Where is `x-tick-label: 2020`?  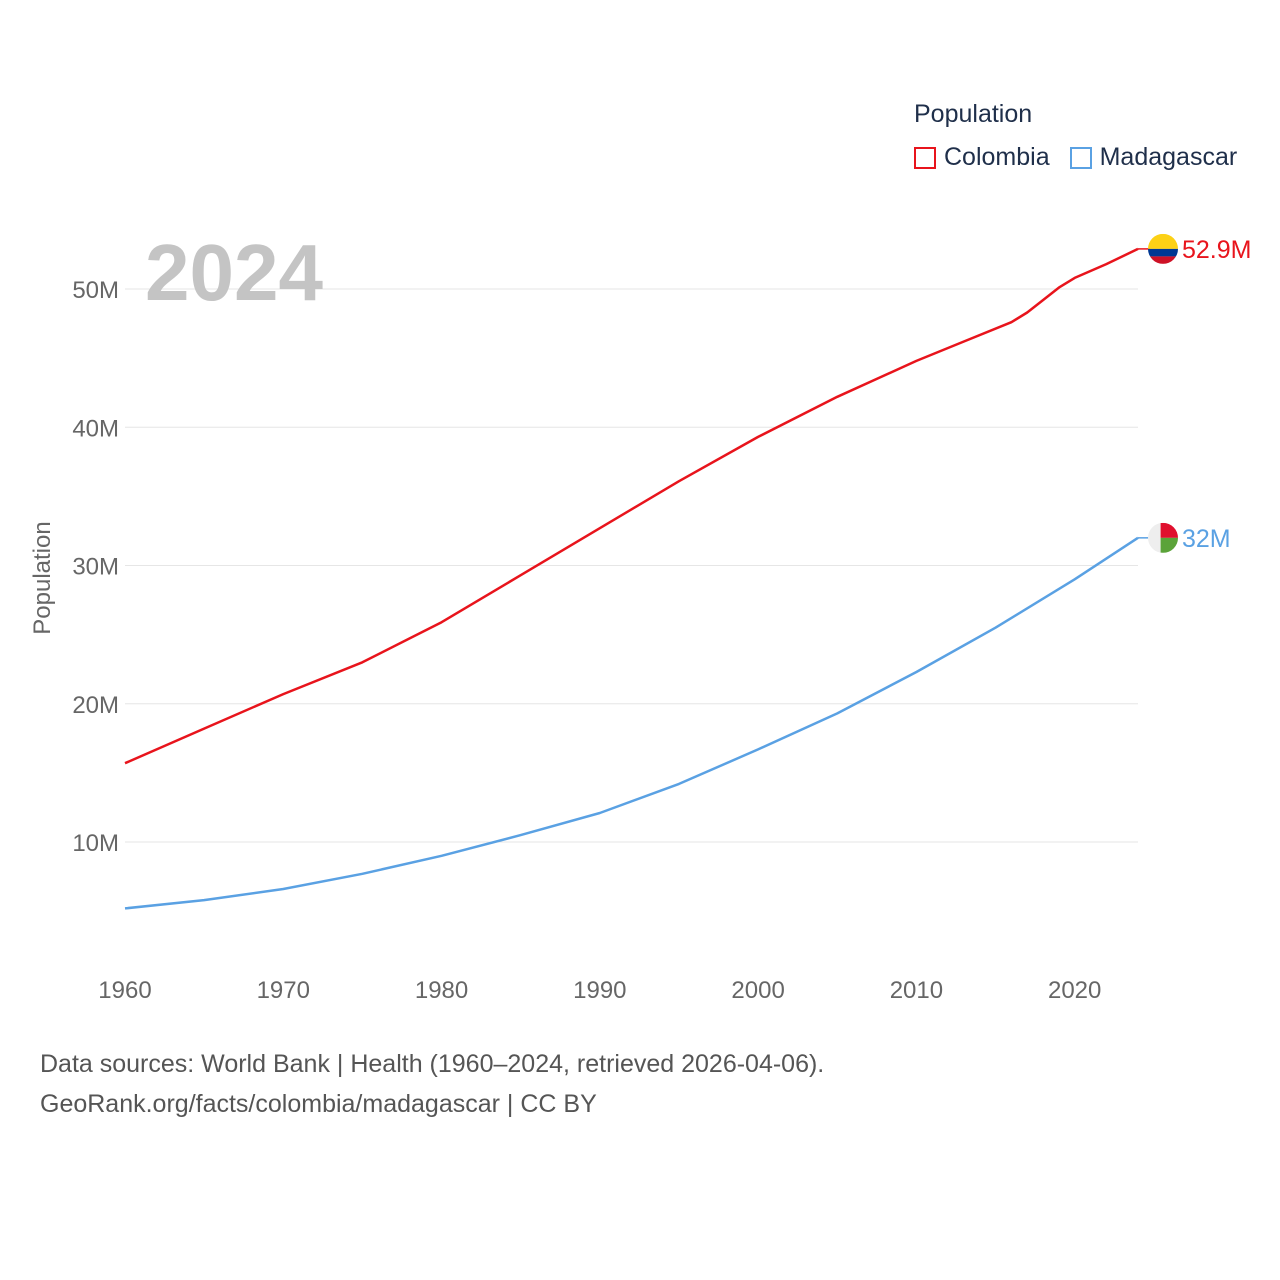 x-tick-label: 2020 is located at coordinates (1074, 990).